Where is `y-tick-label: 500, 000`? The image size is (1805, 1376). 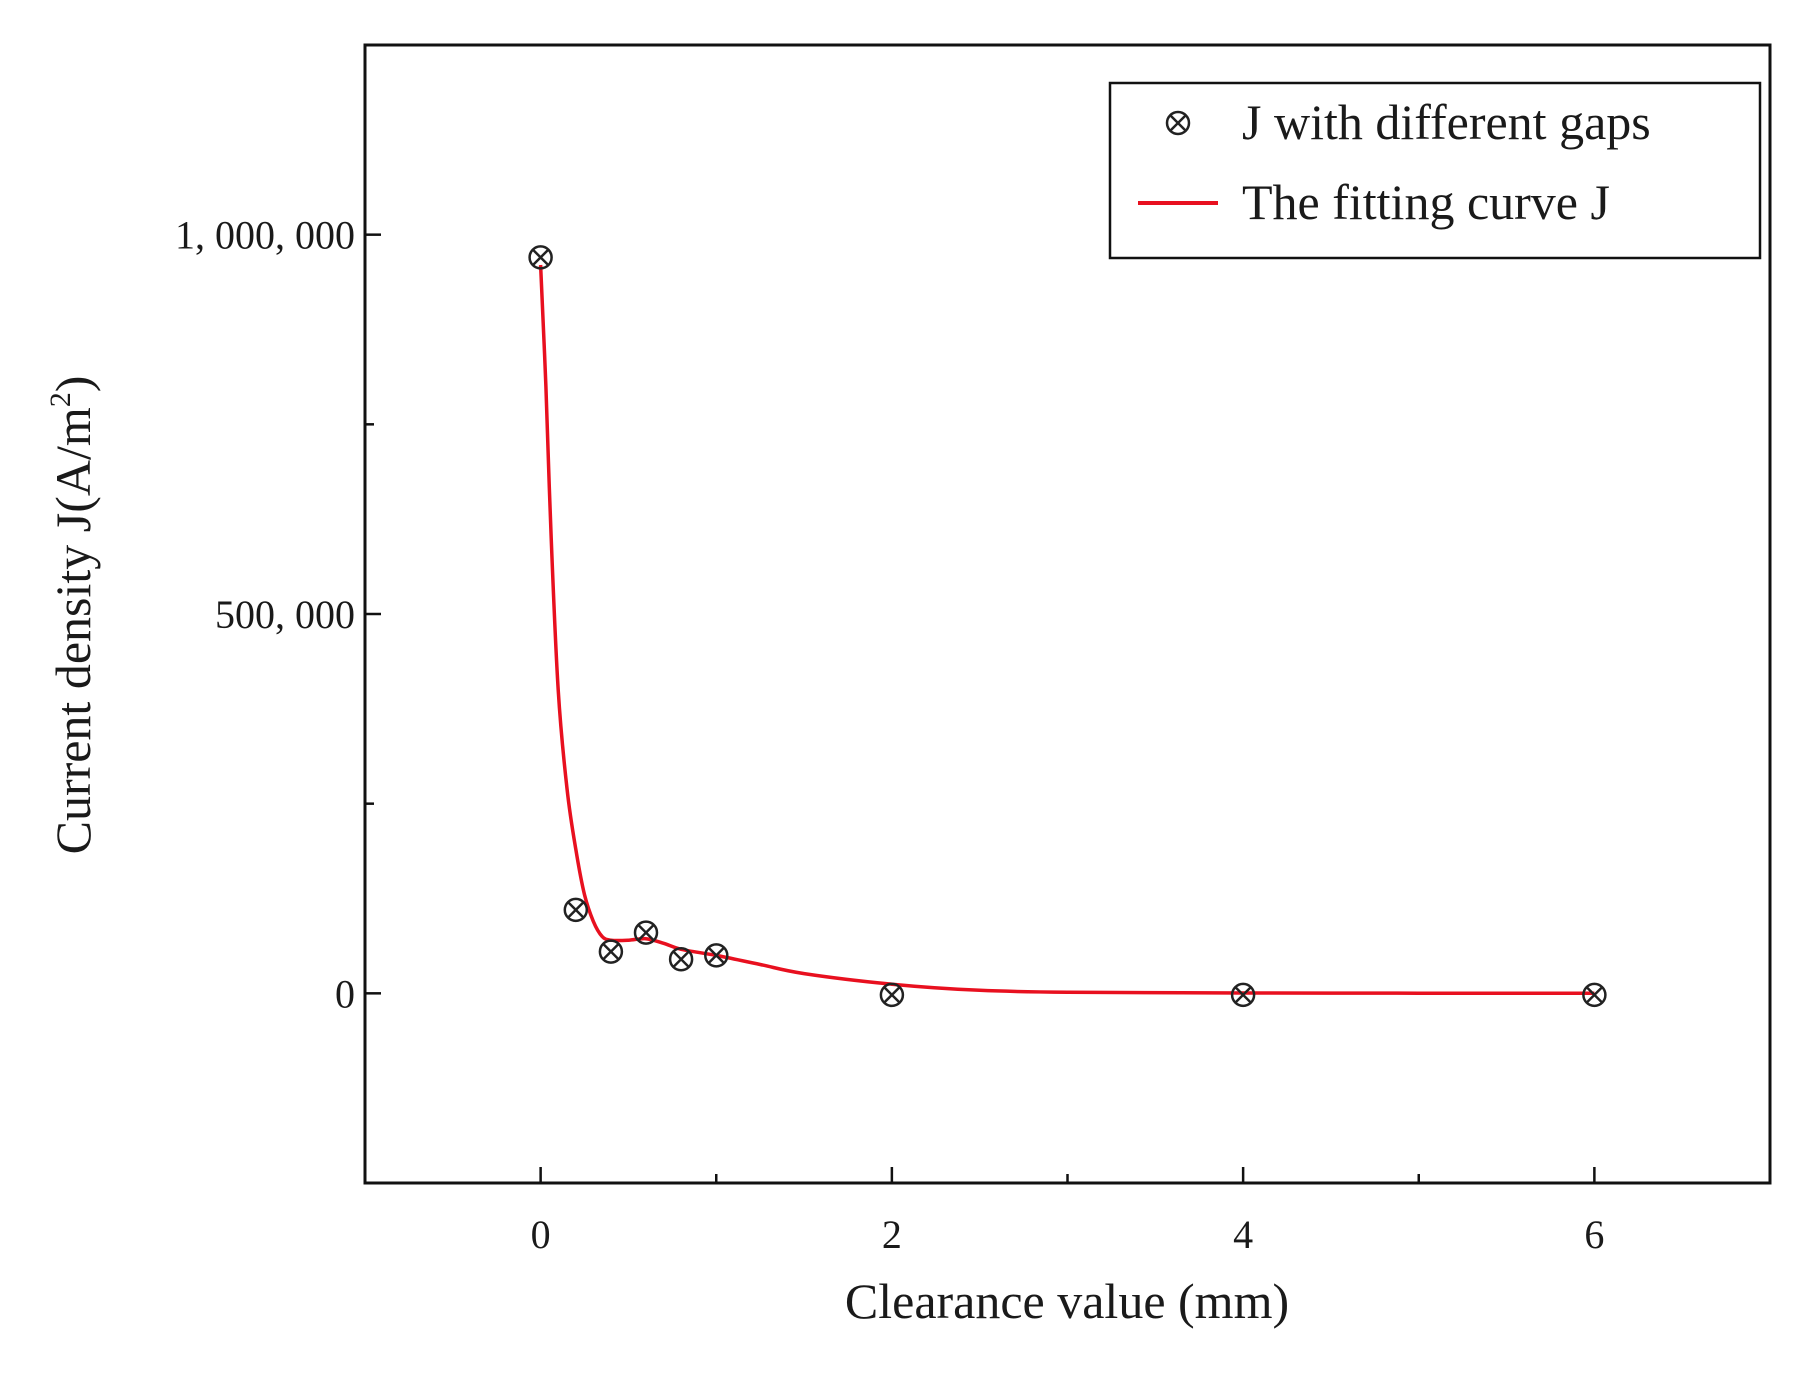
y-tick-label: 500, 000 is located at coordinates (285, 614).